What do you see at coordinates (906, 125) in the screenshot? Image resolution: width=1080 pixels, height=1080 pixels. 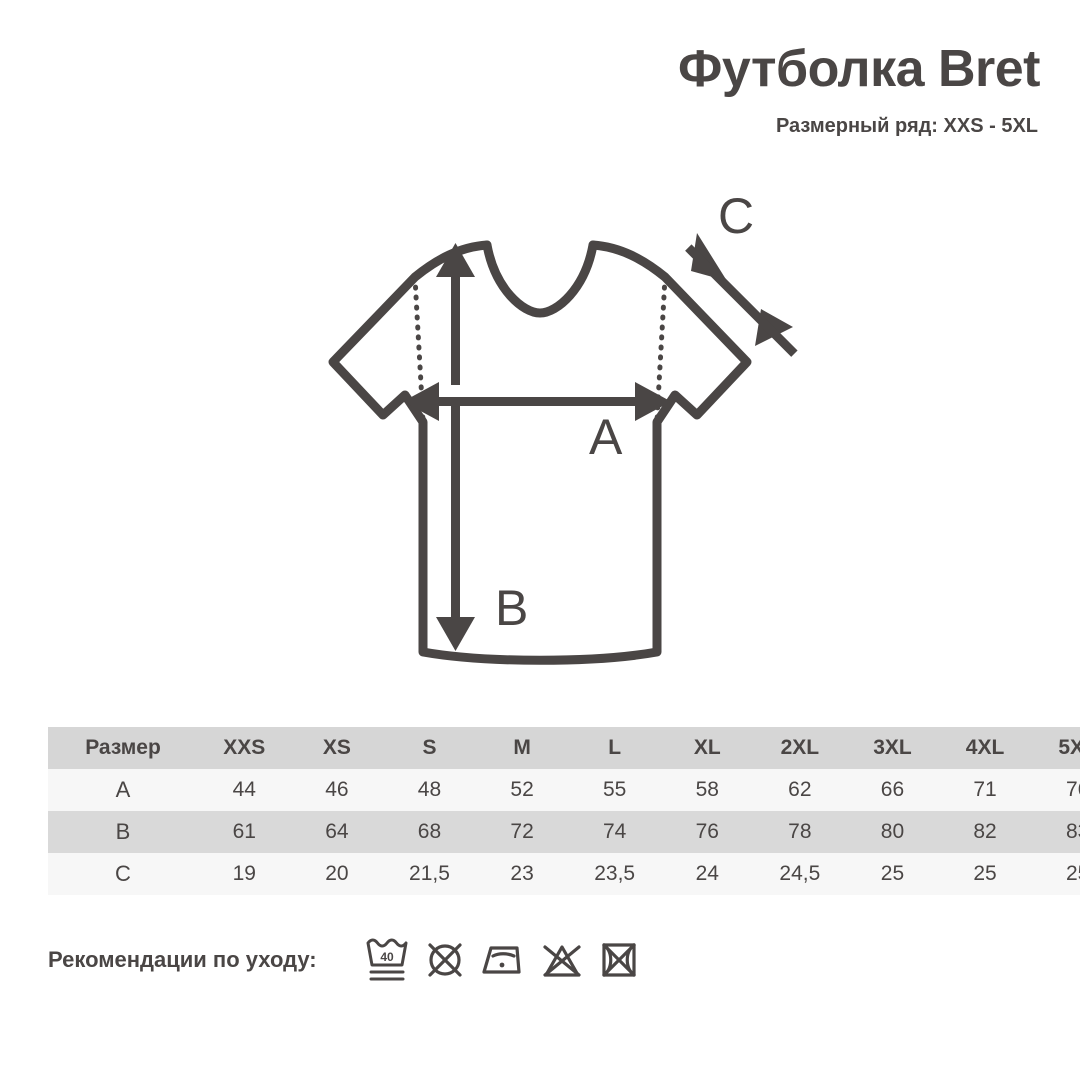 I see `size-range-subtitle: Размерный ряд: XXS - 5XL` at bounding box center [906, 125].